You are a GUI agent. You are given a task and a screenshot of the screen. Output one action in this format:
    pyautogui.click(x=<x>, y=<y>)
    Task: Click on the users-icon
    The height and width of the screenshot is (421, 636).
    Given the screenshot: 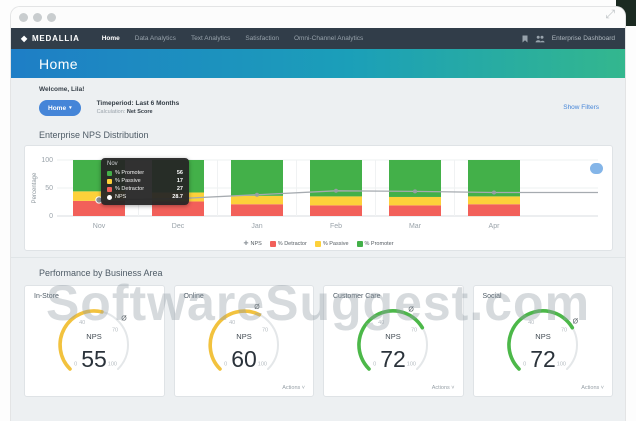 What is the action you would take?
    pyautogui.click(x=540, y=38)
    